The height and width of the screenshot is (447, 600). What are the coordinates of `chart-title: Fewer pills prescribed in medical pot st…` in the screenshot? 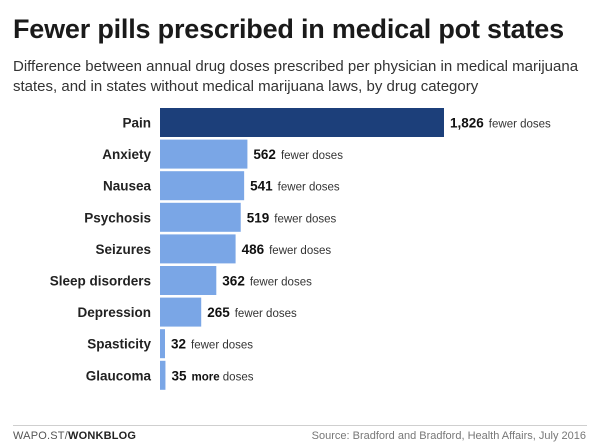 It's located at (288, 29).